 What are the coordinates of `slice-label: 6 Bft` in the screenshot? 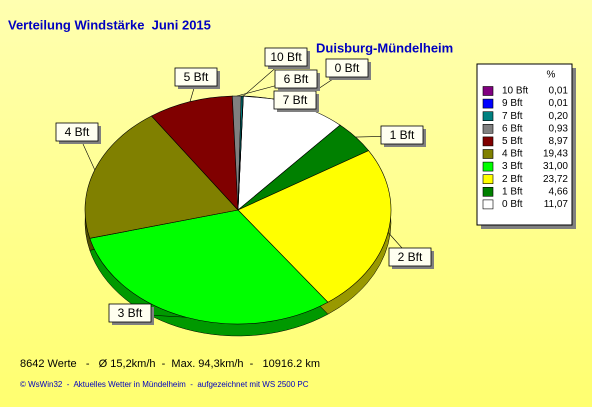 It's located at (296, 79).